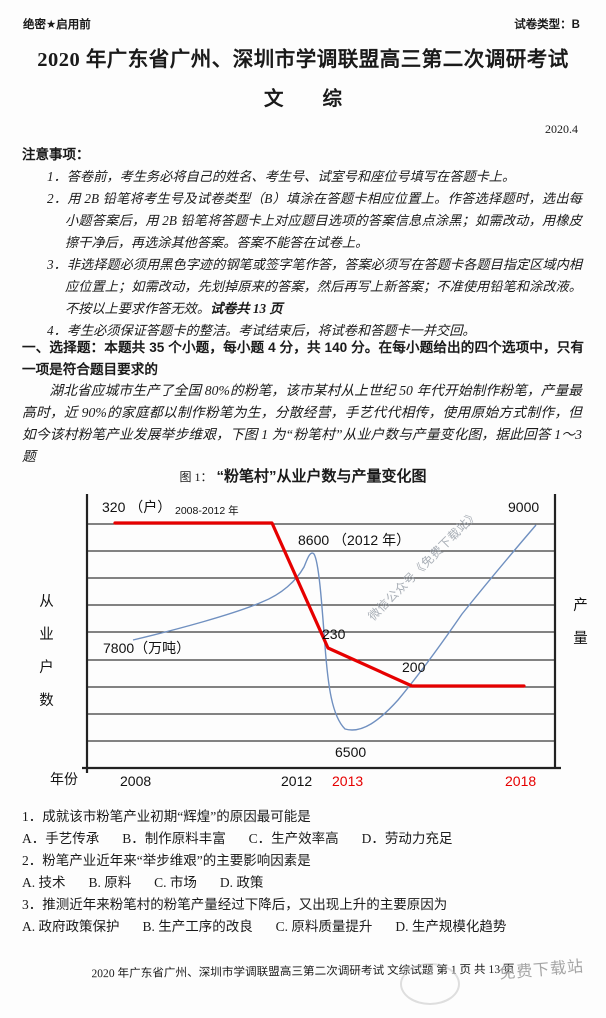 The width and height of the screenshot is (606, 1018). I want to click on figure-number: 图 1：, so click(196, 477).